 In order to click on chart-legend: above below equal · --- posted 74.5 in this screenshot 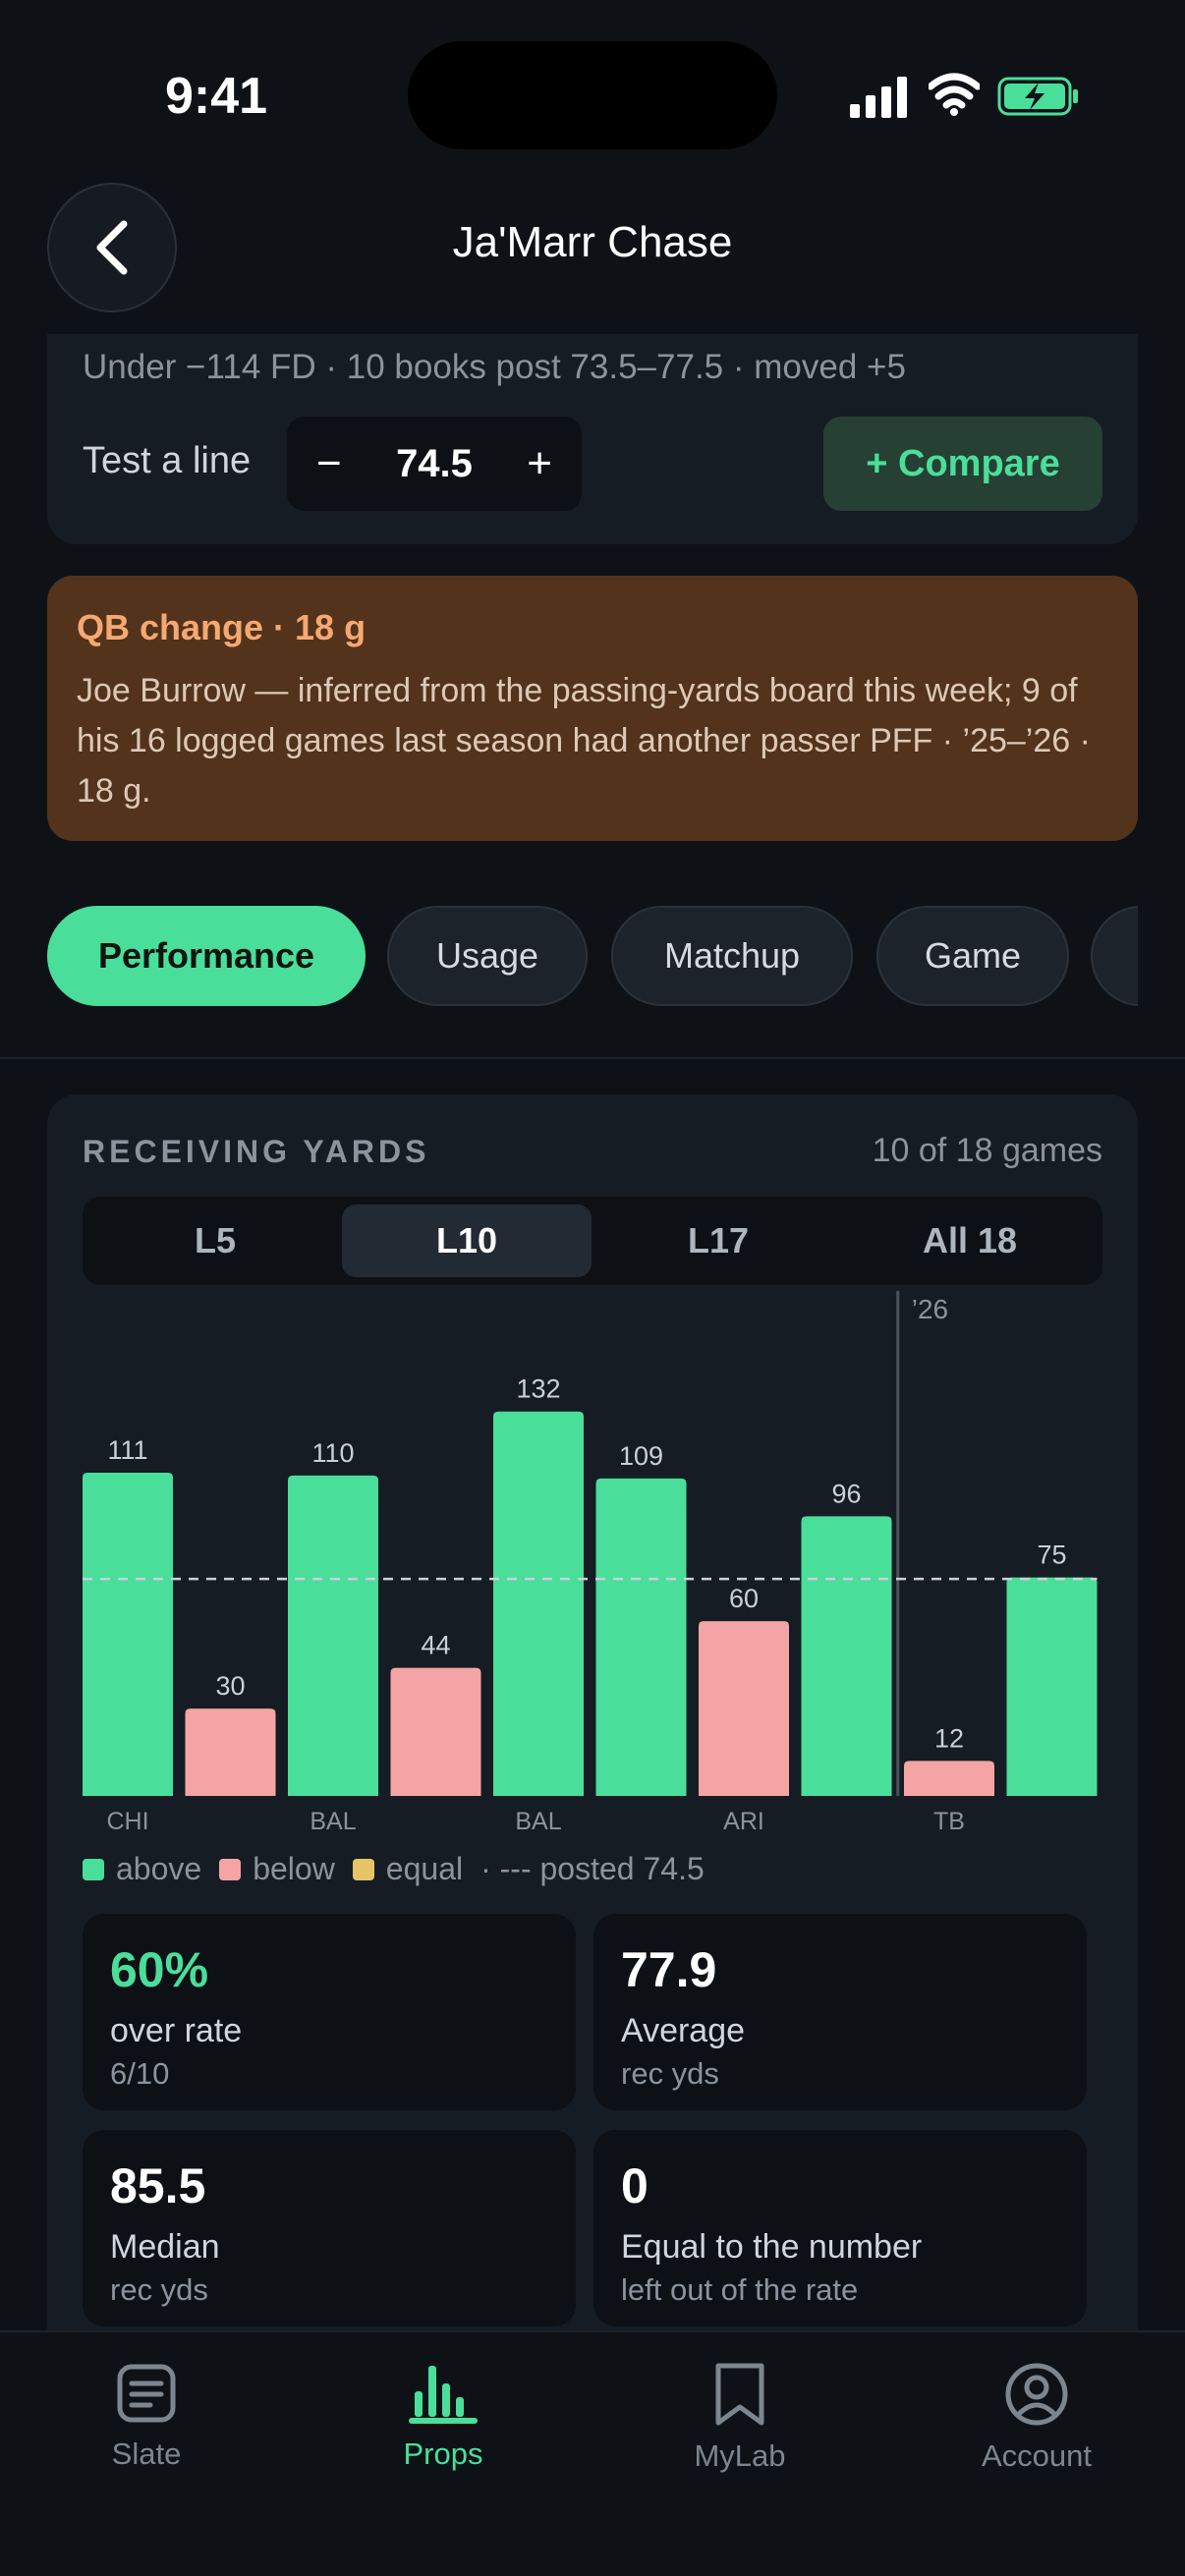, I will do `click(403, 1869)`.